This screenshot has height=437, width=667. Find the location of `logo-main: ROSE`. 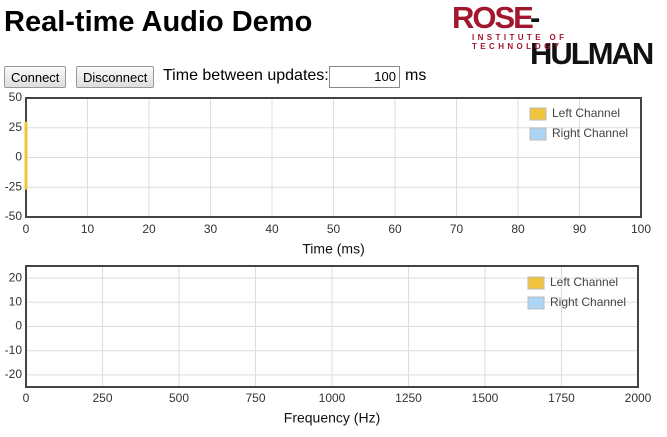

logo-main: ROSE is located at coordinates (493, 17).